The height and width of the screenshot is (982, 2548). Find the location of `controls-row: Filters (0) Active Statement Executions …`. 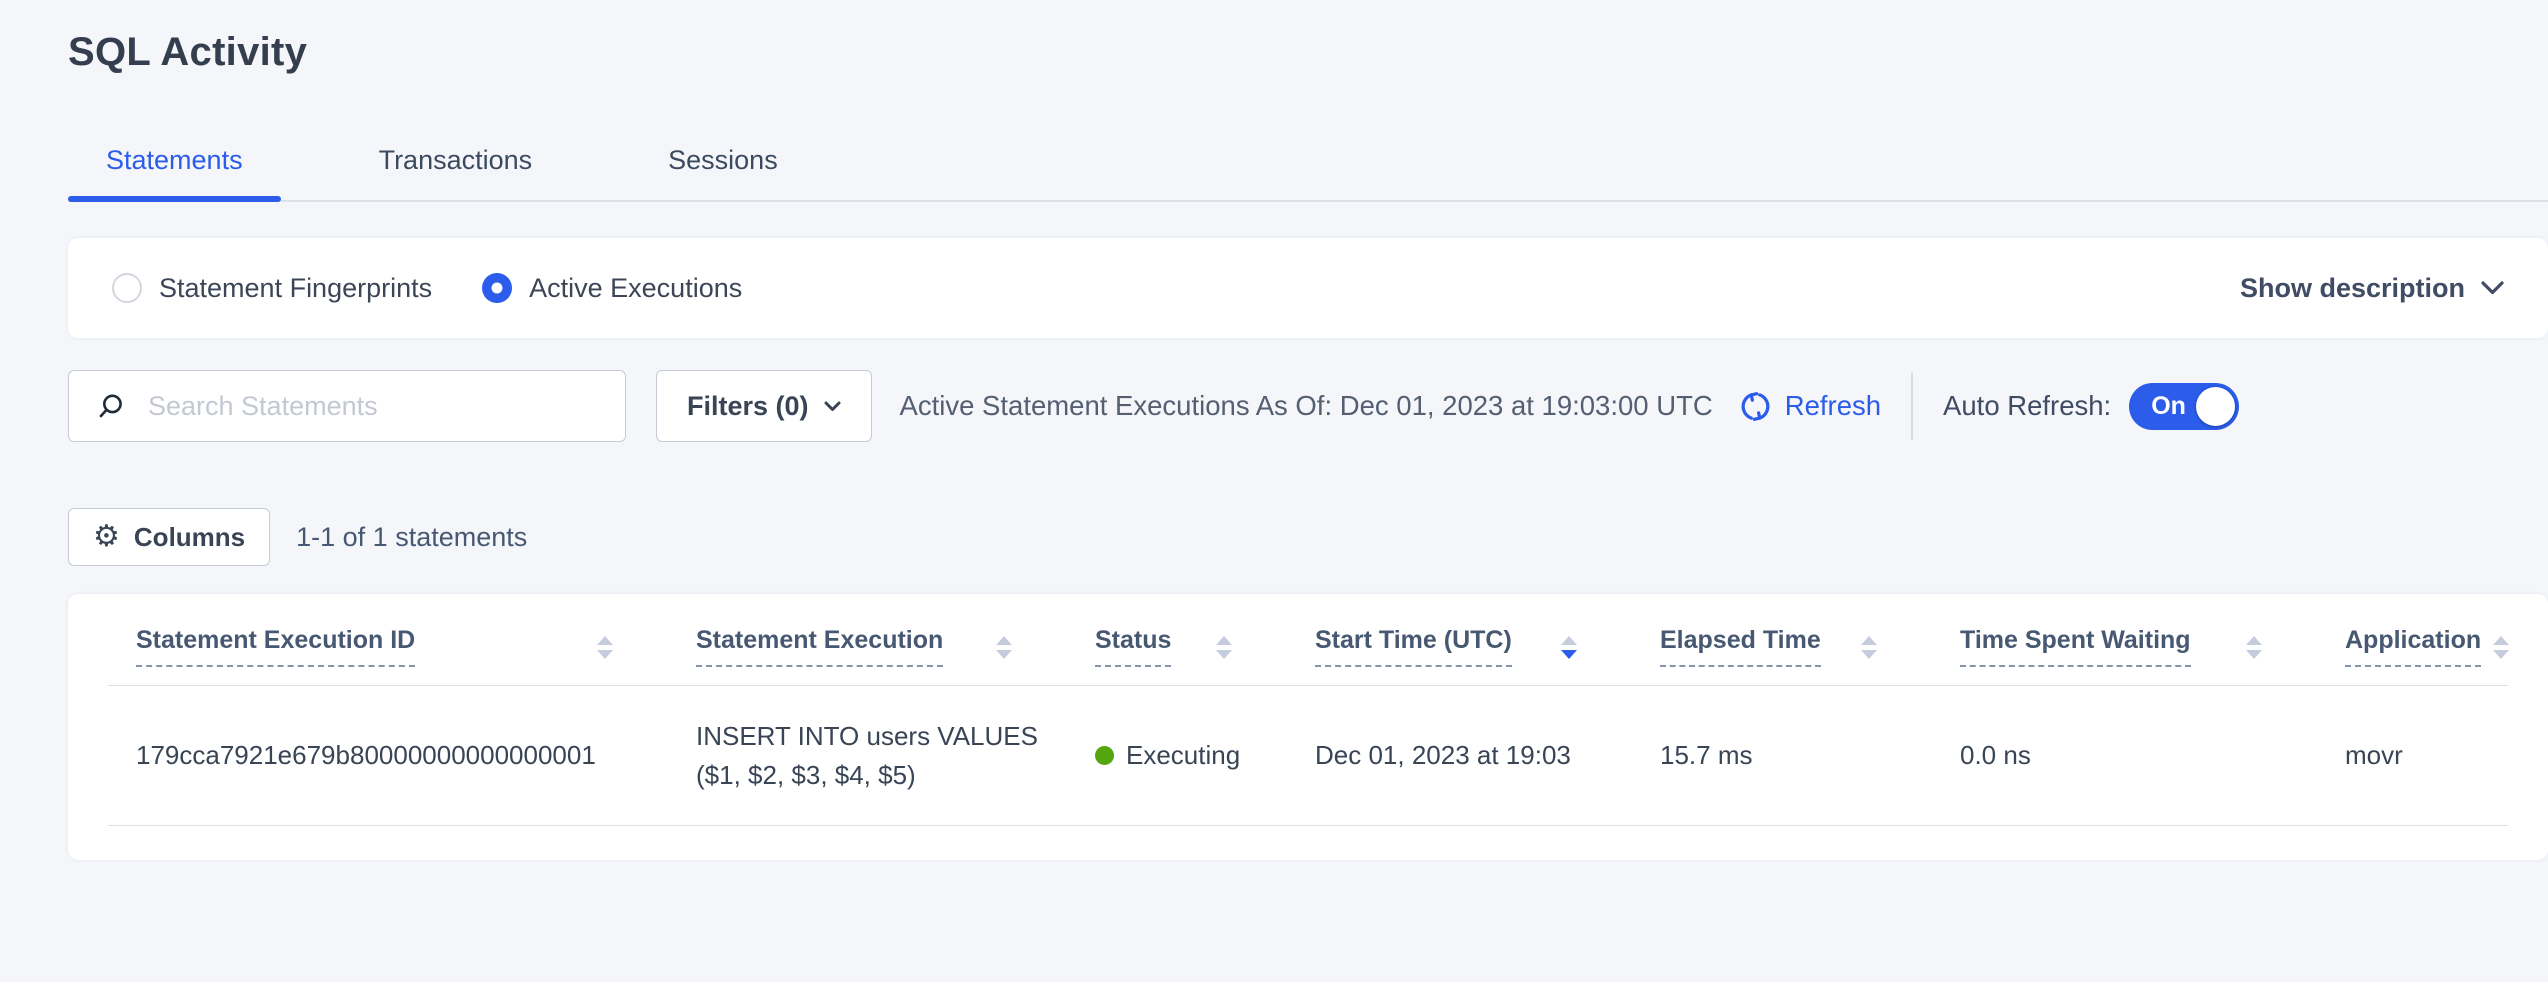

controls-row: Filters (0) Active Statement Executions … is located at coordinates (1308, 406).